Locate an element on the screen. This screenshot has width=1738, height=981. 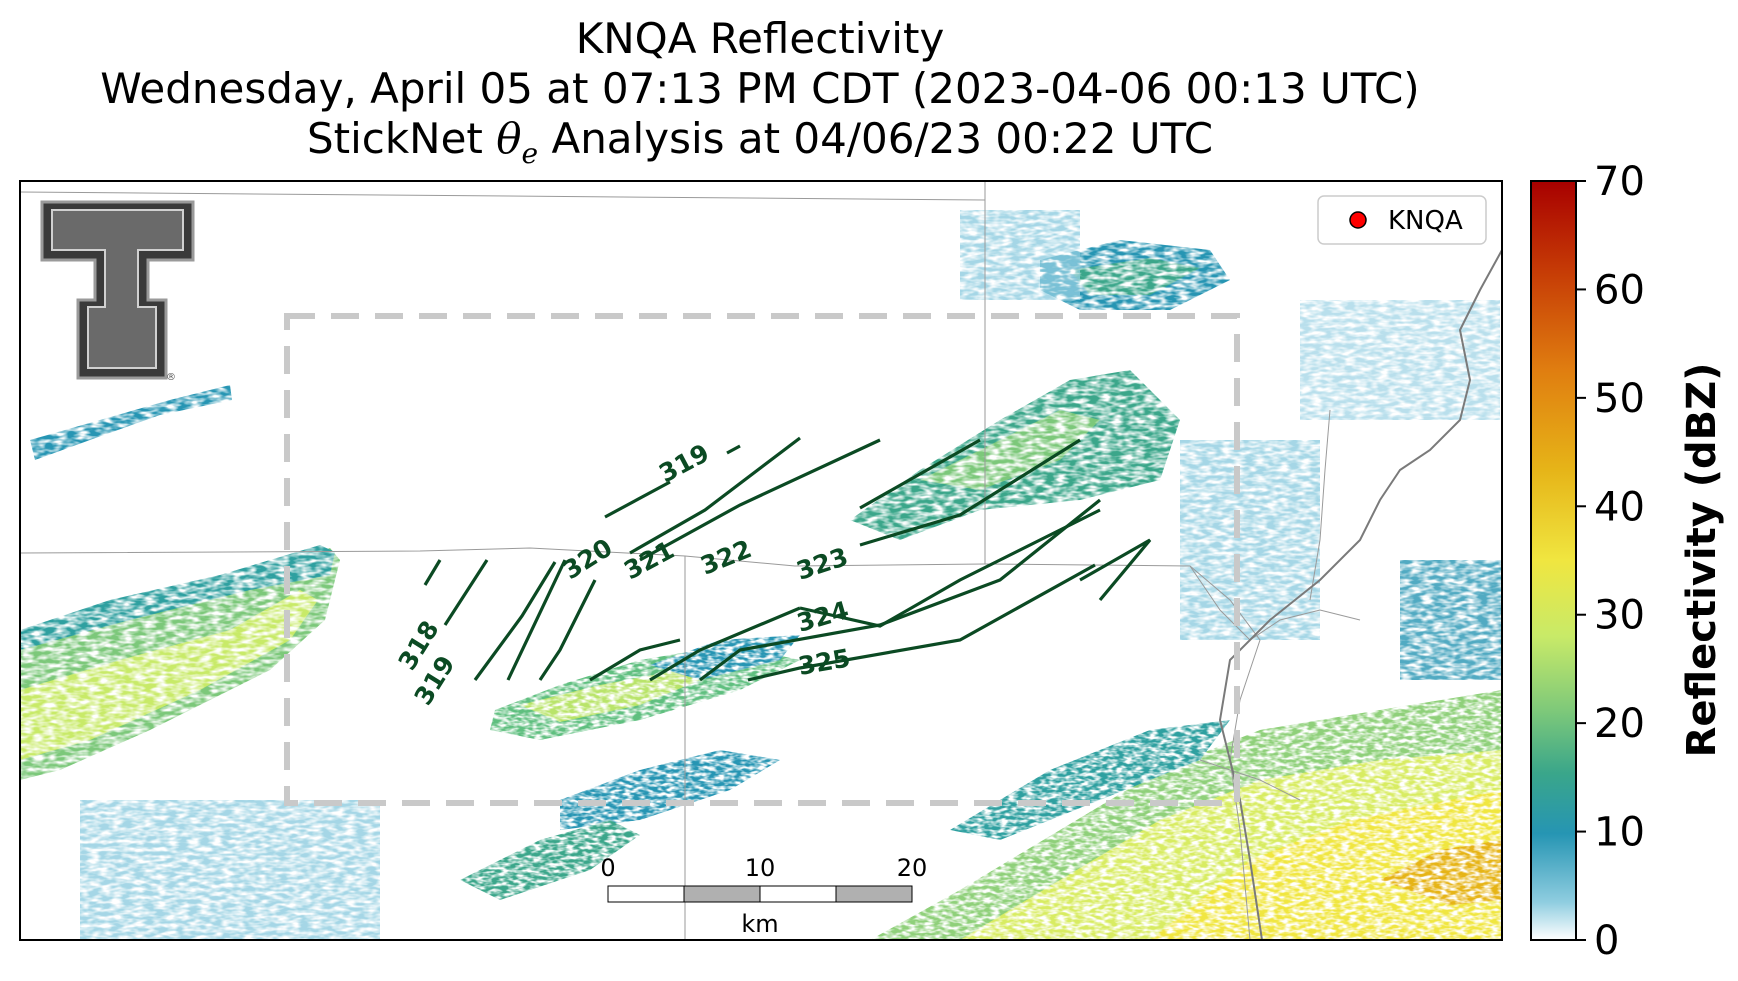
theta-symbol: θ is located at coordinates (509, 138).